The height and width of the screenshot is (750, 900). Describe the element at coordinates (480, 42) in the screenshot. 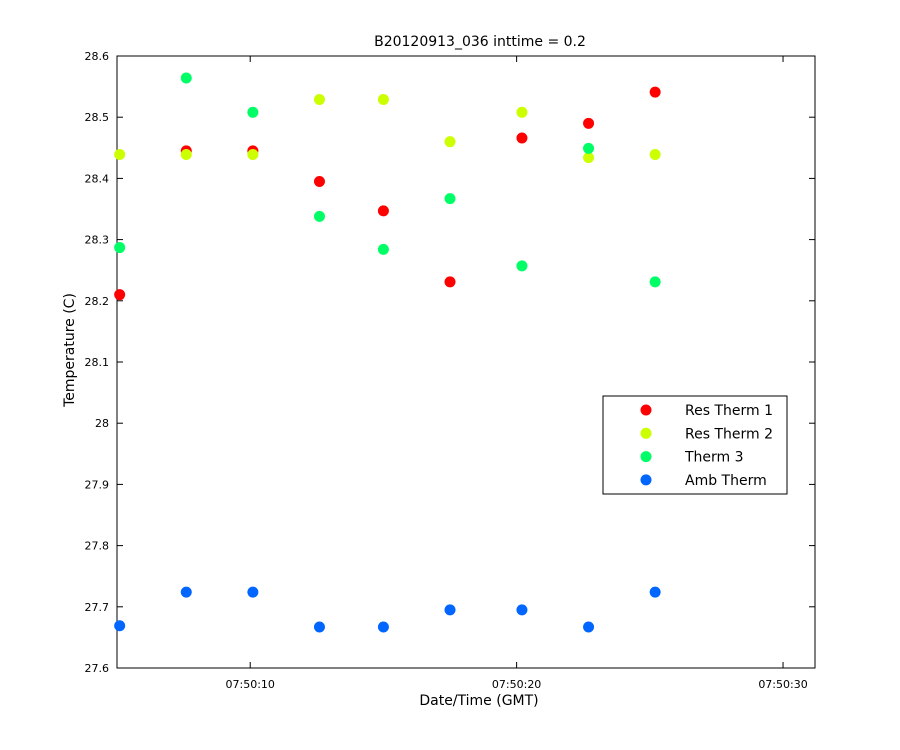

I see `chart-title: B20120913_036 inttime = 0.2` at that location.